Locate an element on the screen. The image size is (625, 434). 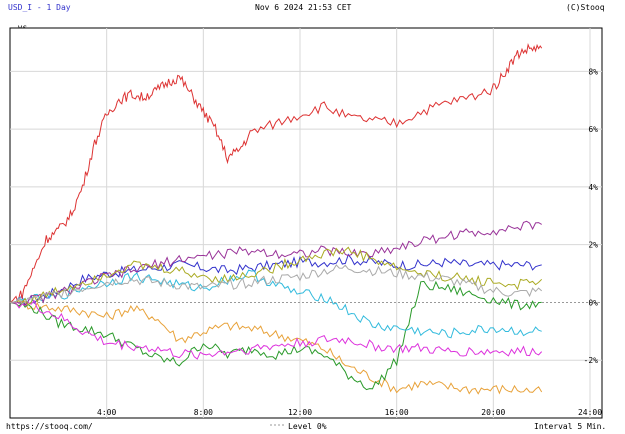
footer-interval: Interval 5 Min. is located at coordinates (570, 426).